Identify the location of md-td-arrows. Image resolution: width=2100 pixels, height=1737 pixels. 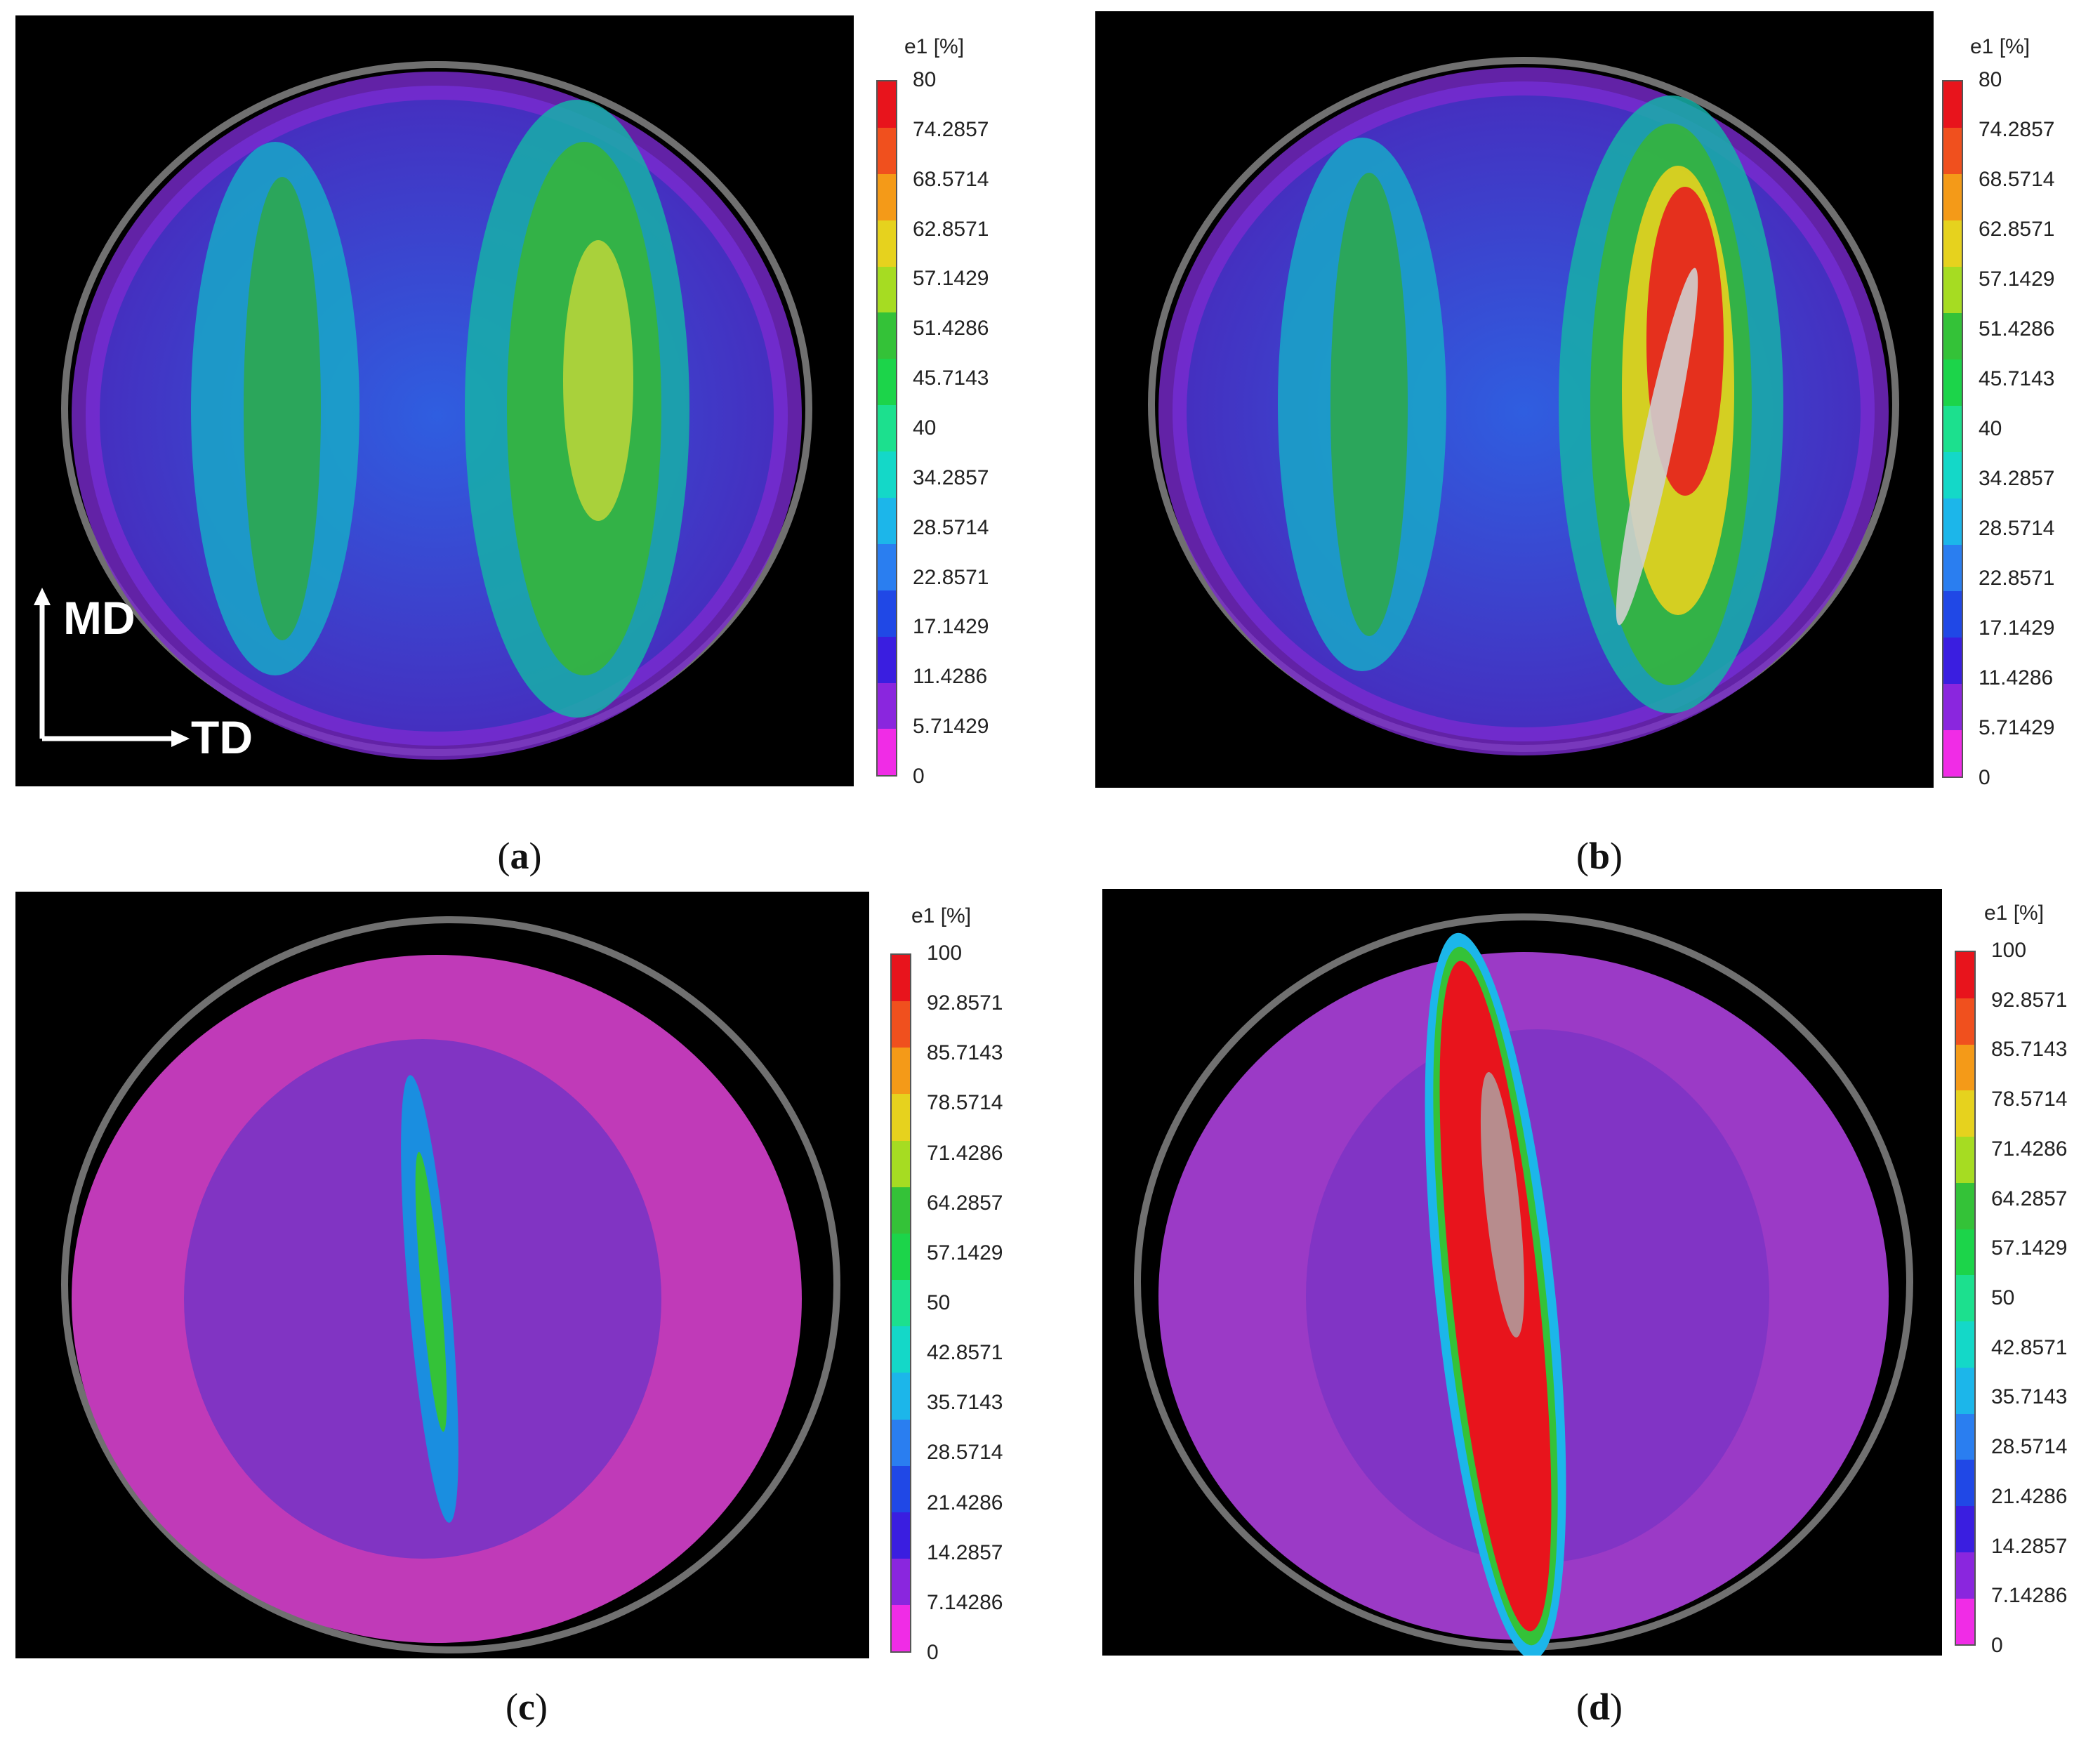
(112, 667).